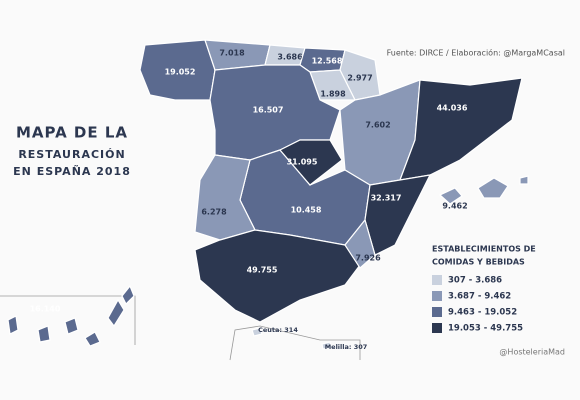 The width and height of the screenshot is (580, 400). What do you see at coordinates (71, 154) in the screenshot?
I see `title-line: RESTAURACIÓN` at bounding box center [71, 154].